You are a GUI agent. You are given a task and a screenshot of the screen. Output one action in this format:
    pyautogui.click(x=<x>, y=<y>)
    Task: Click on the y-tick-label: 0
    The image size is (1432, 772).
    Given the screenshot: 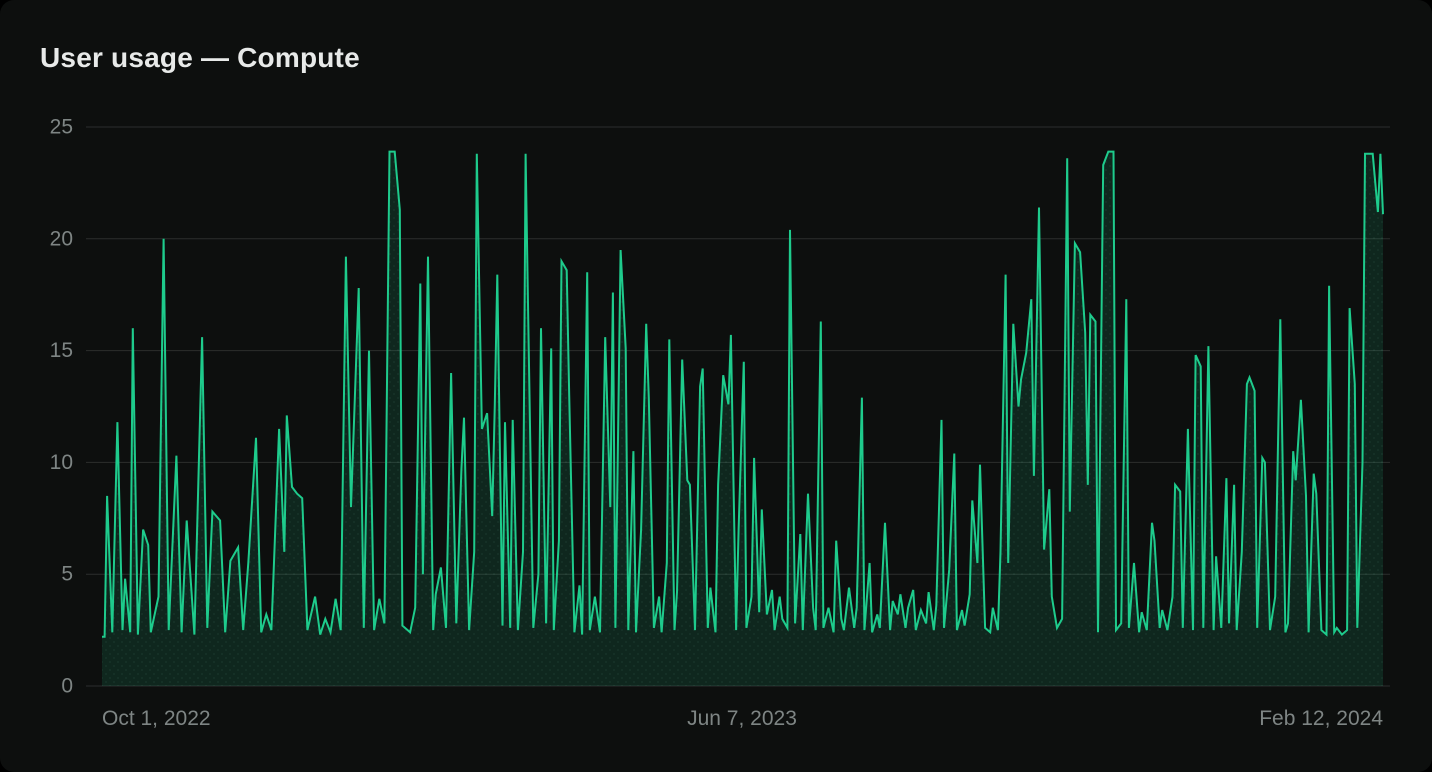 What is the action you would take?
    pyautogui.click(x=67, y=686)
    